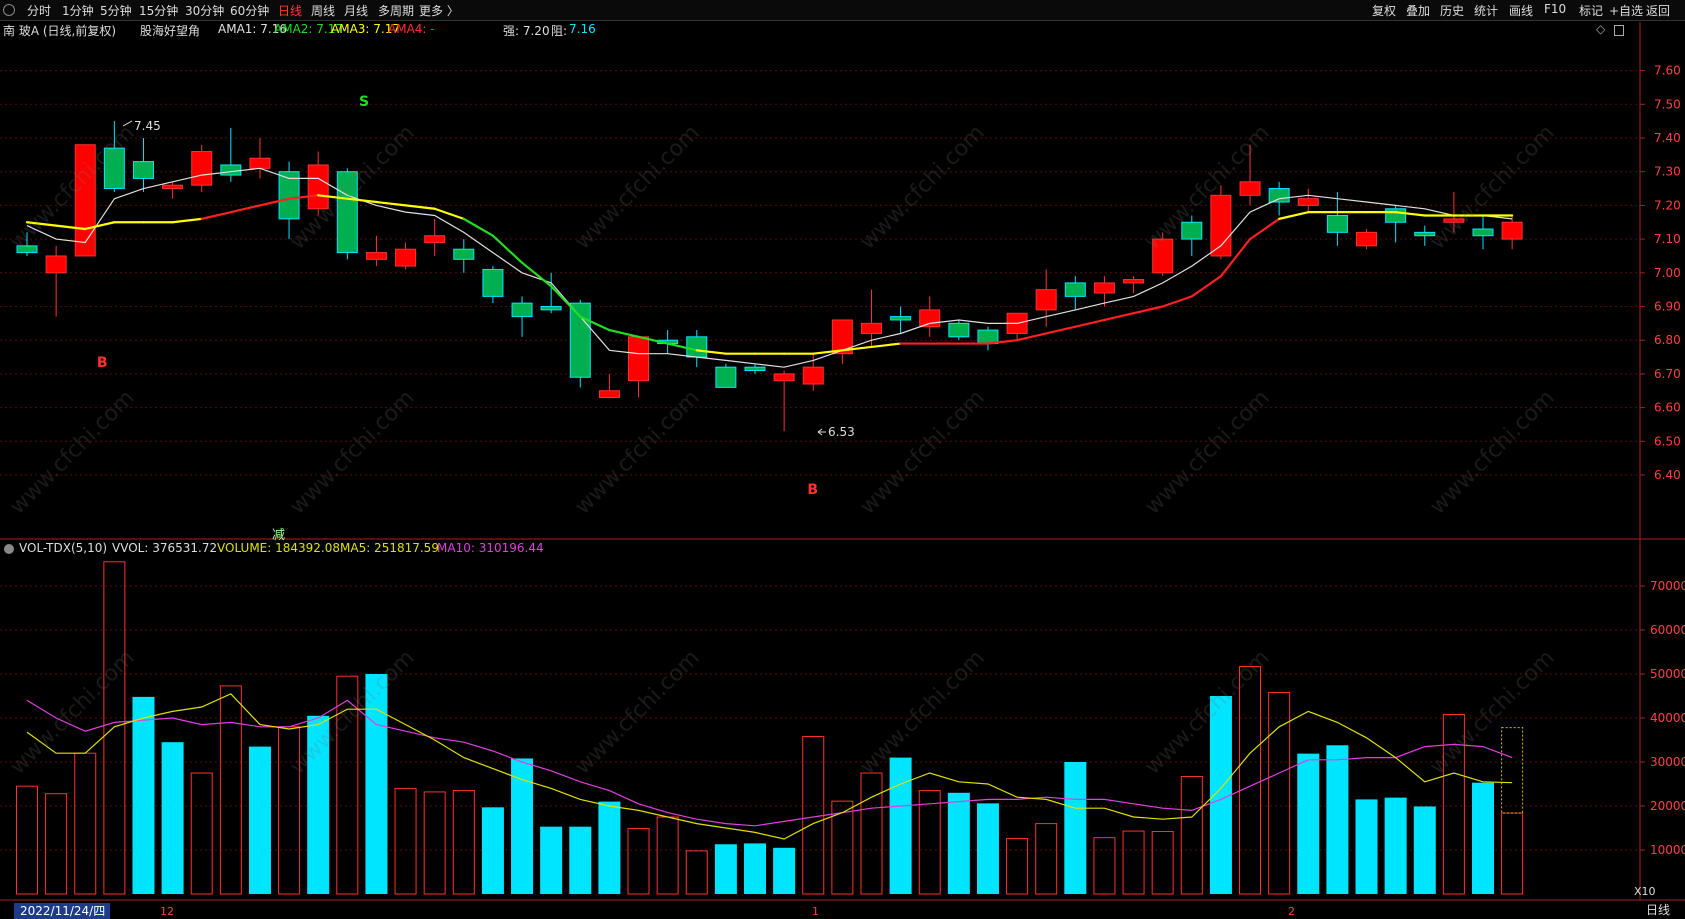 The image size is (1685, 919). What do you see at coordinates (1667, 205) in the screenshot?
I see `price-tick-8: 7.20` at bounding box center [1667, 205].